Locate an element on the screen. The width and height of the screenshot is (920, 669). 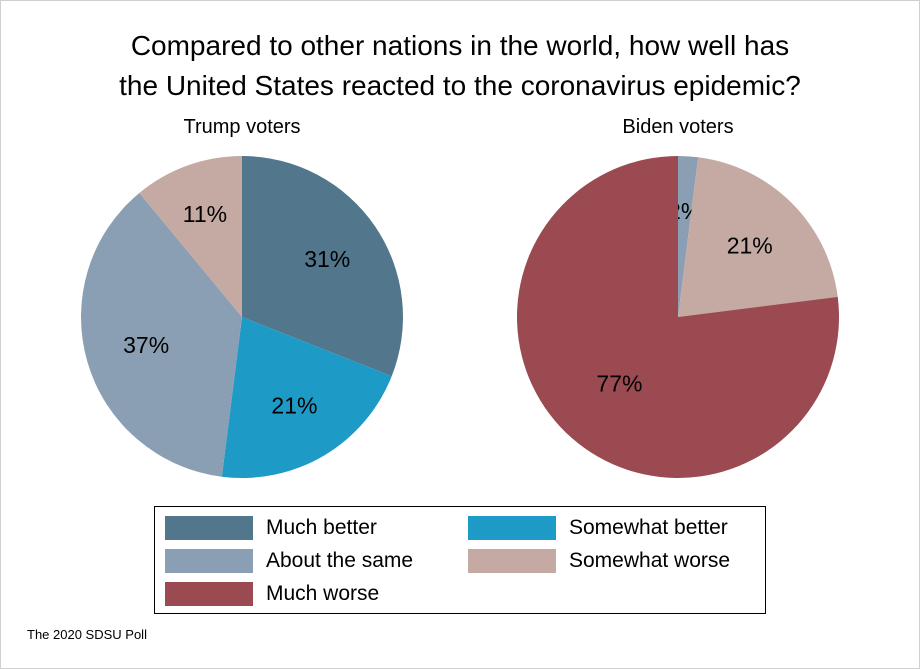
legend-label-much-better: Much better is located at coordinates (321, 527).